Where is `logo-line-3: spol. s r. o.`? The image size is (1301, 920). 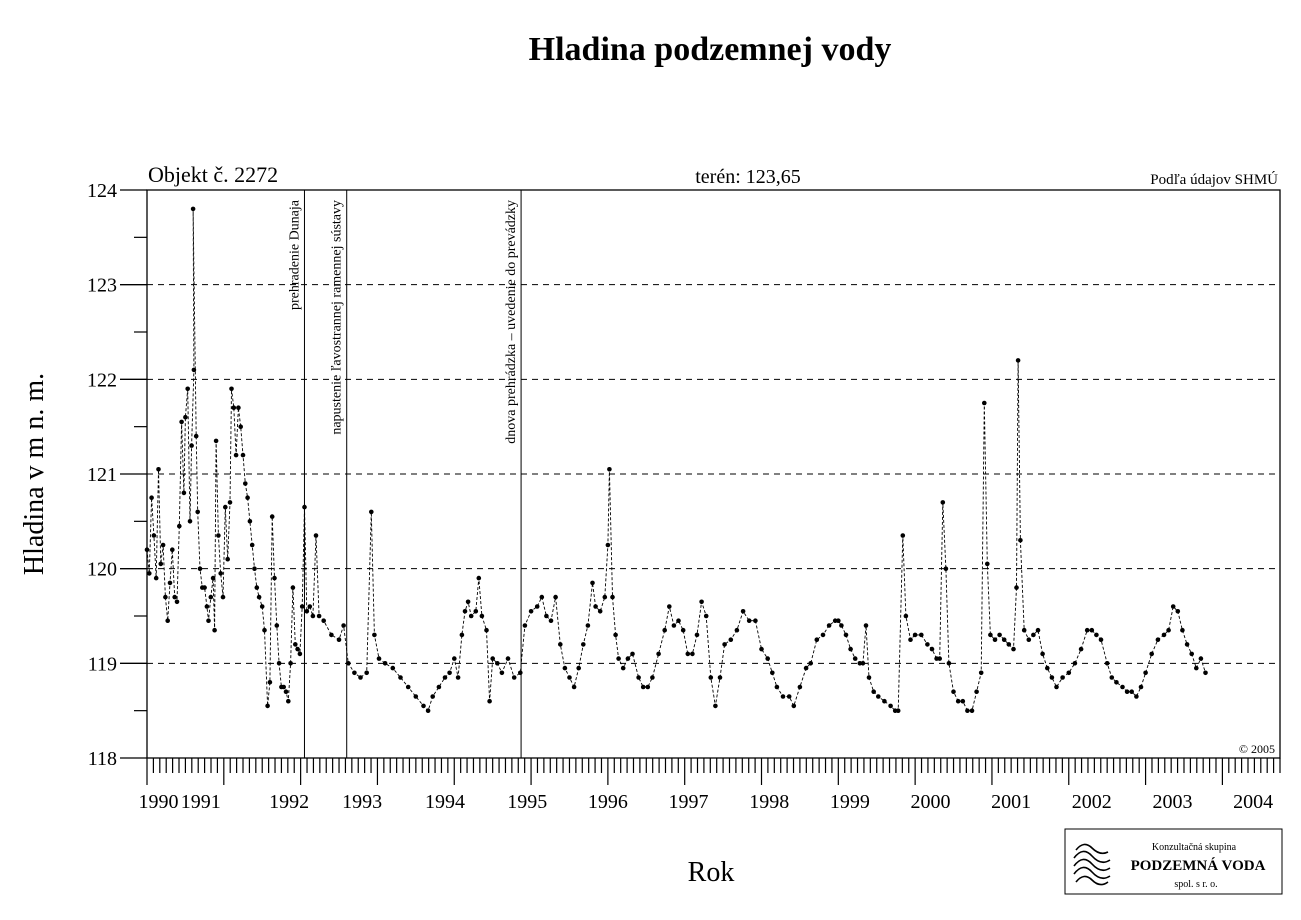 logo-line-3: spol. s r. o. is located at coordinates (1195, 884).